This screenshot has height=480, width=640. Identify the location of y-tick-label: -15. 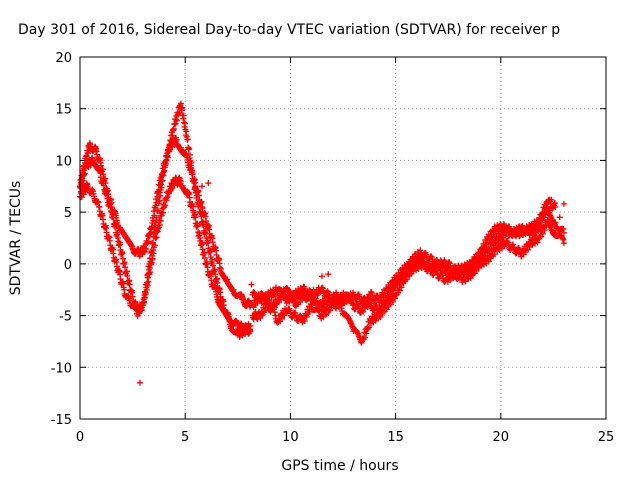
(61, 420).